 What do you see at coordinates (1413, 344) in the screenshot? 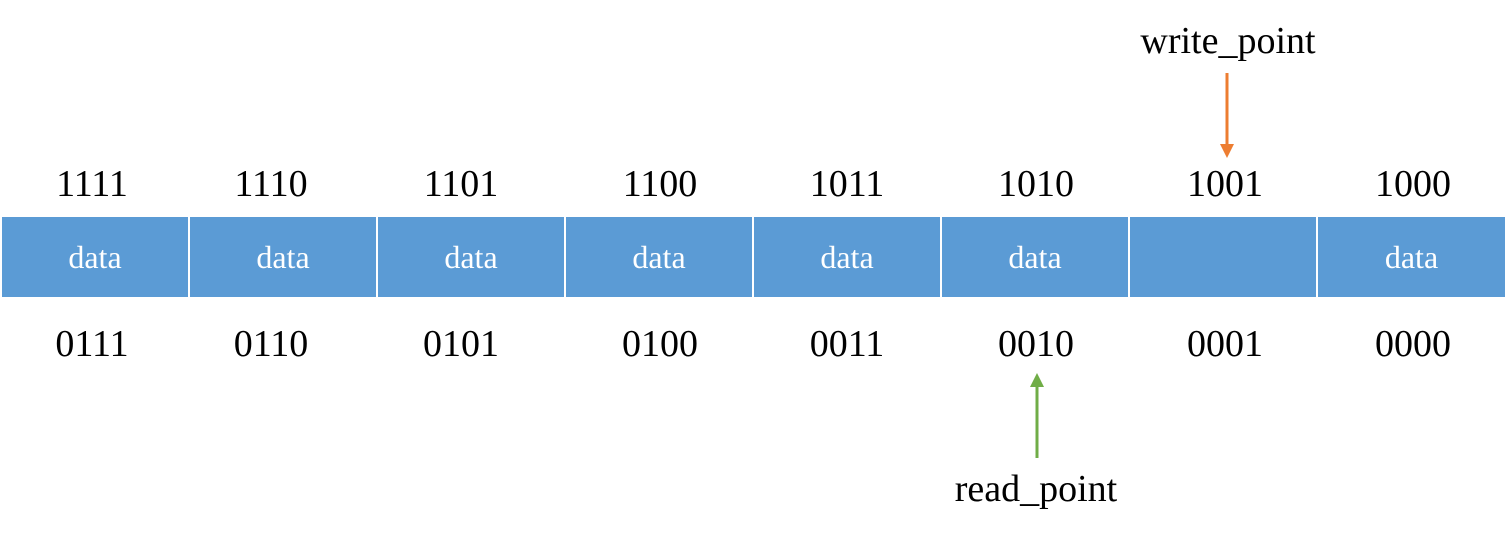
I see `lower-address-7: 0000` at bounding box center [1413, 344].